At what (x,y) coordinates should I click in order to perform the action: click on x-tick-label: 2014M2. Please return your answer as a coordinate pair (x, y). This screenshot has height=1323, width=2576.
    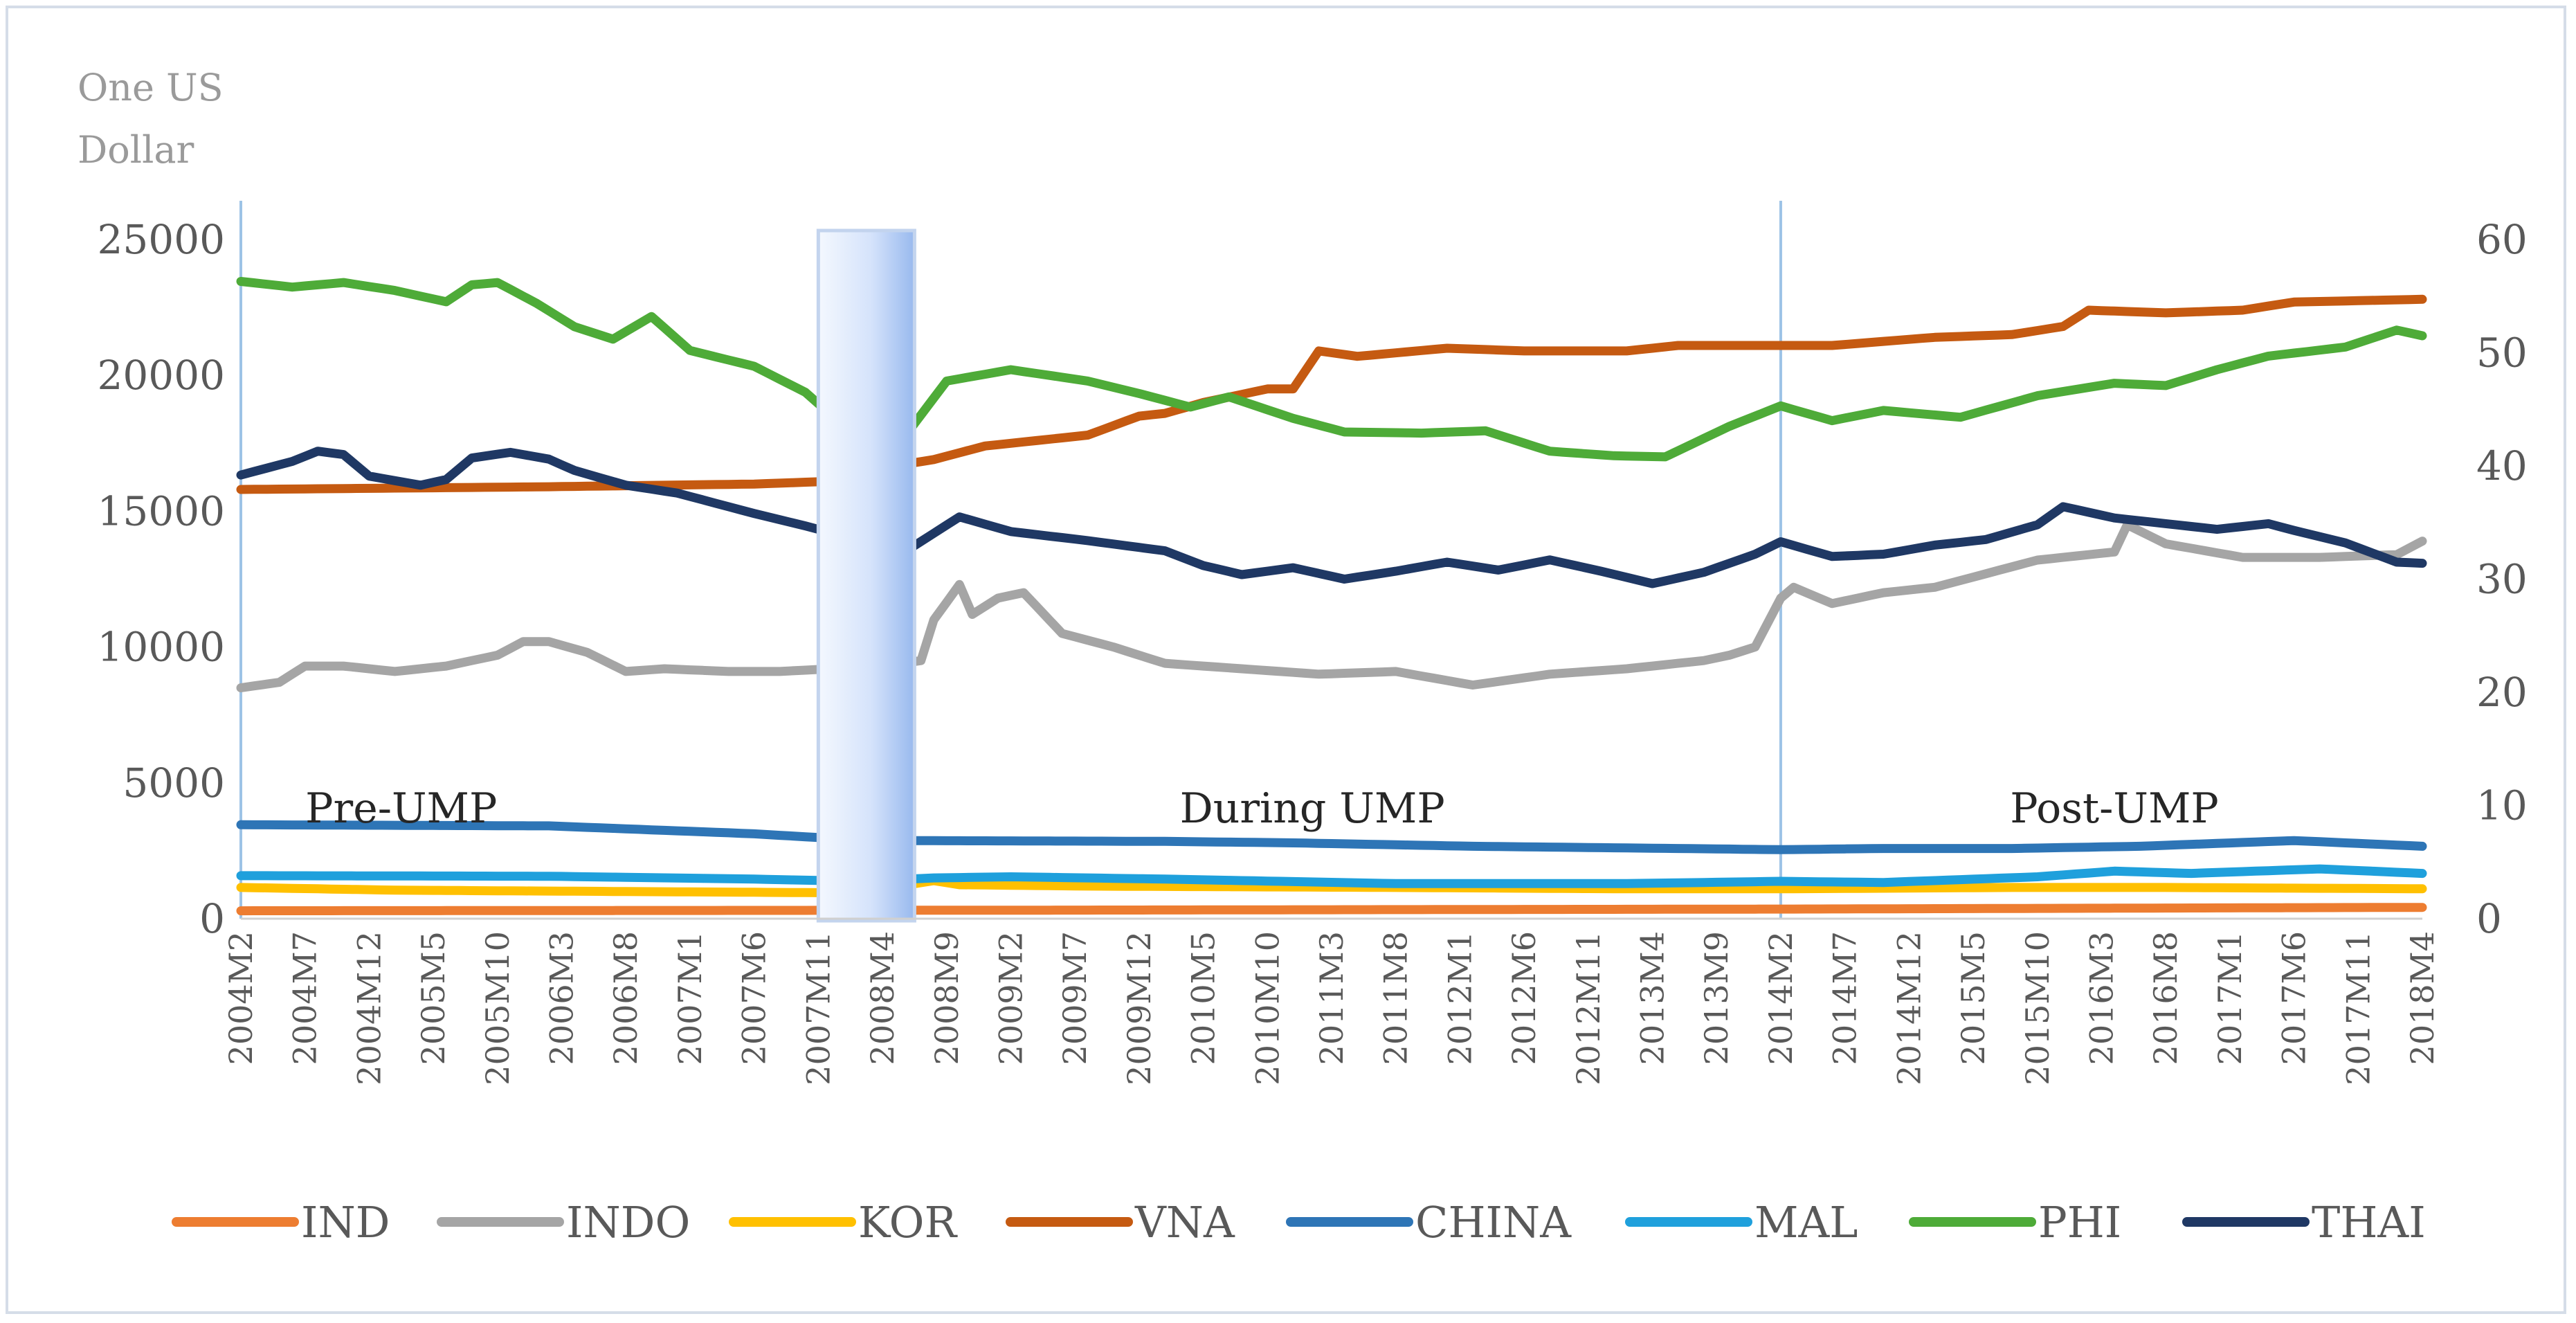
    Looking at the image, I should click on (1780, 998).